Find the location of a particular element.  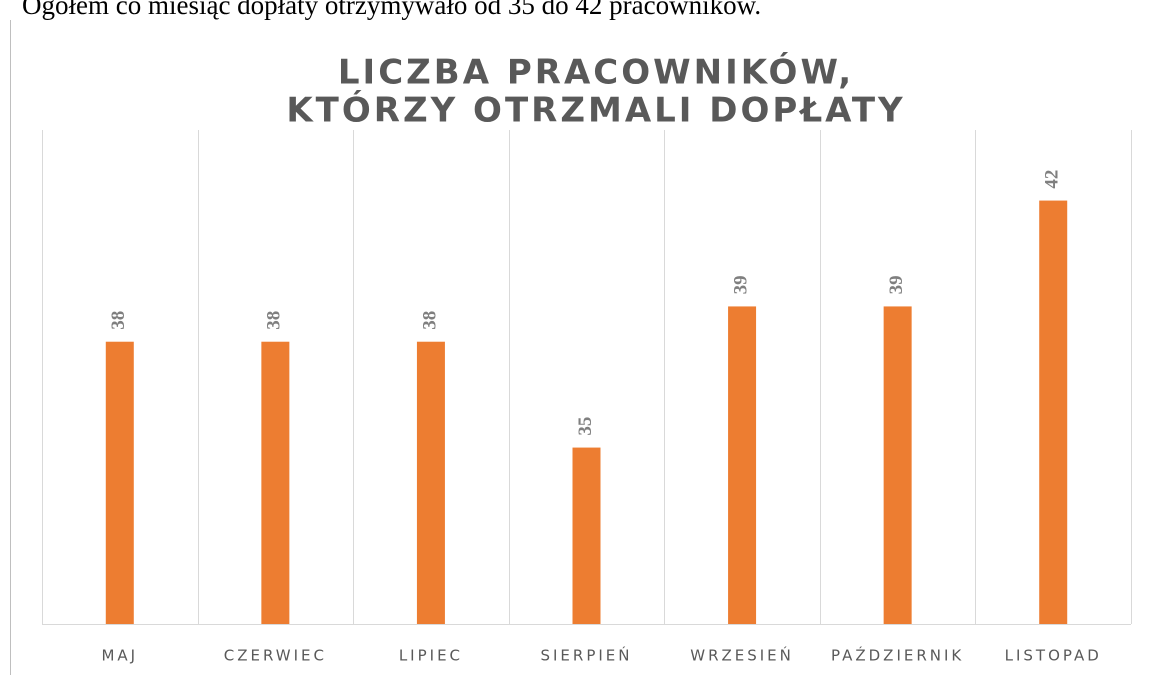

chart-title: LICZBA PRACOWNIKÓW, is located at coordinates (596, 72).